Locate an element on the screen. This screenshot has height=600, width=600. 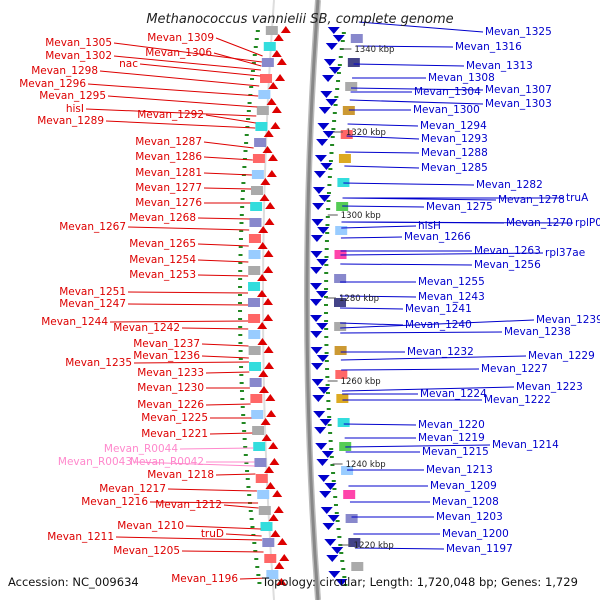
right-gene-label: Mevan_1222 is located at coordinates (517, 400).